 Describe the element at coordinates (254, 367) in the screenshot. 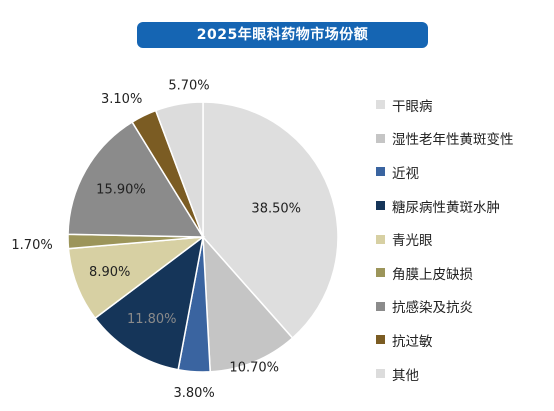

I see `slice-data-label: 10.70%` at that location.